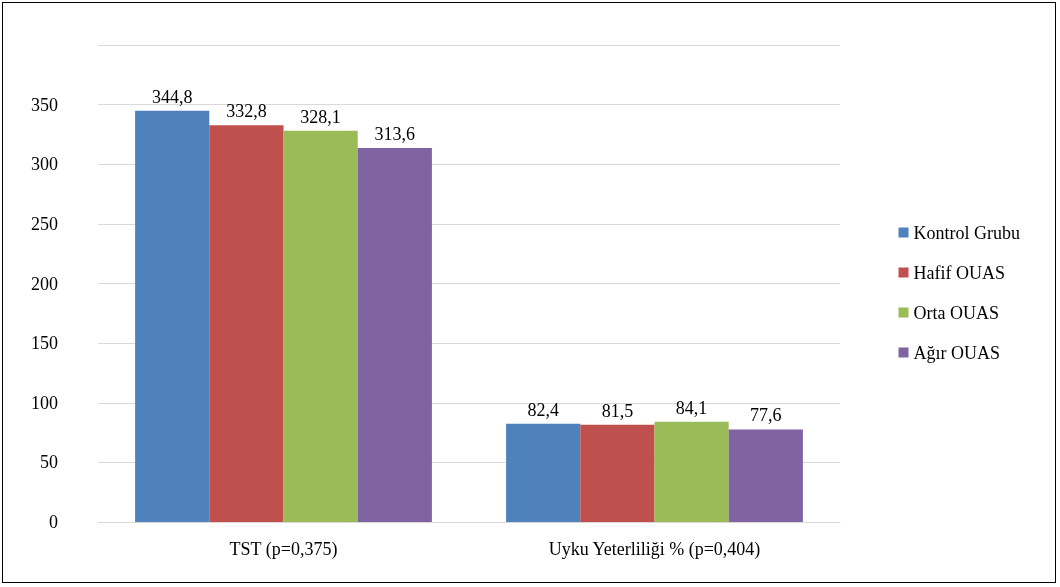  Describe the element at coordinates (44, 223) in the screenshot. I see `y-tick-label: 250` at that location.